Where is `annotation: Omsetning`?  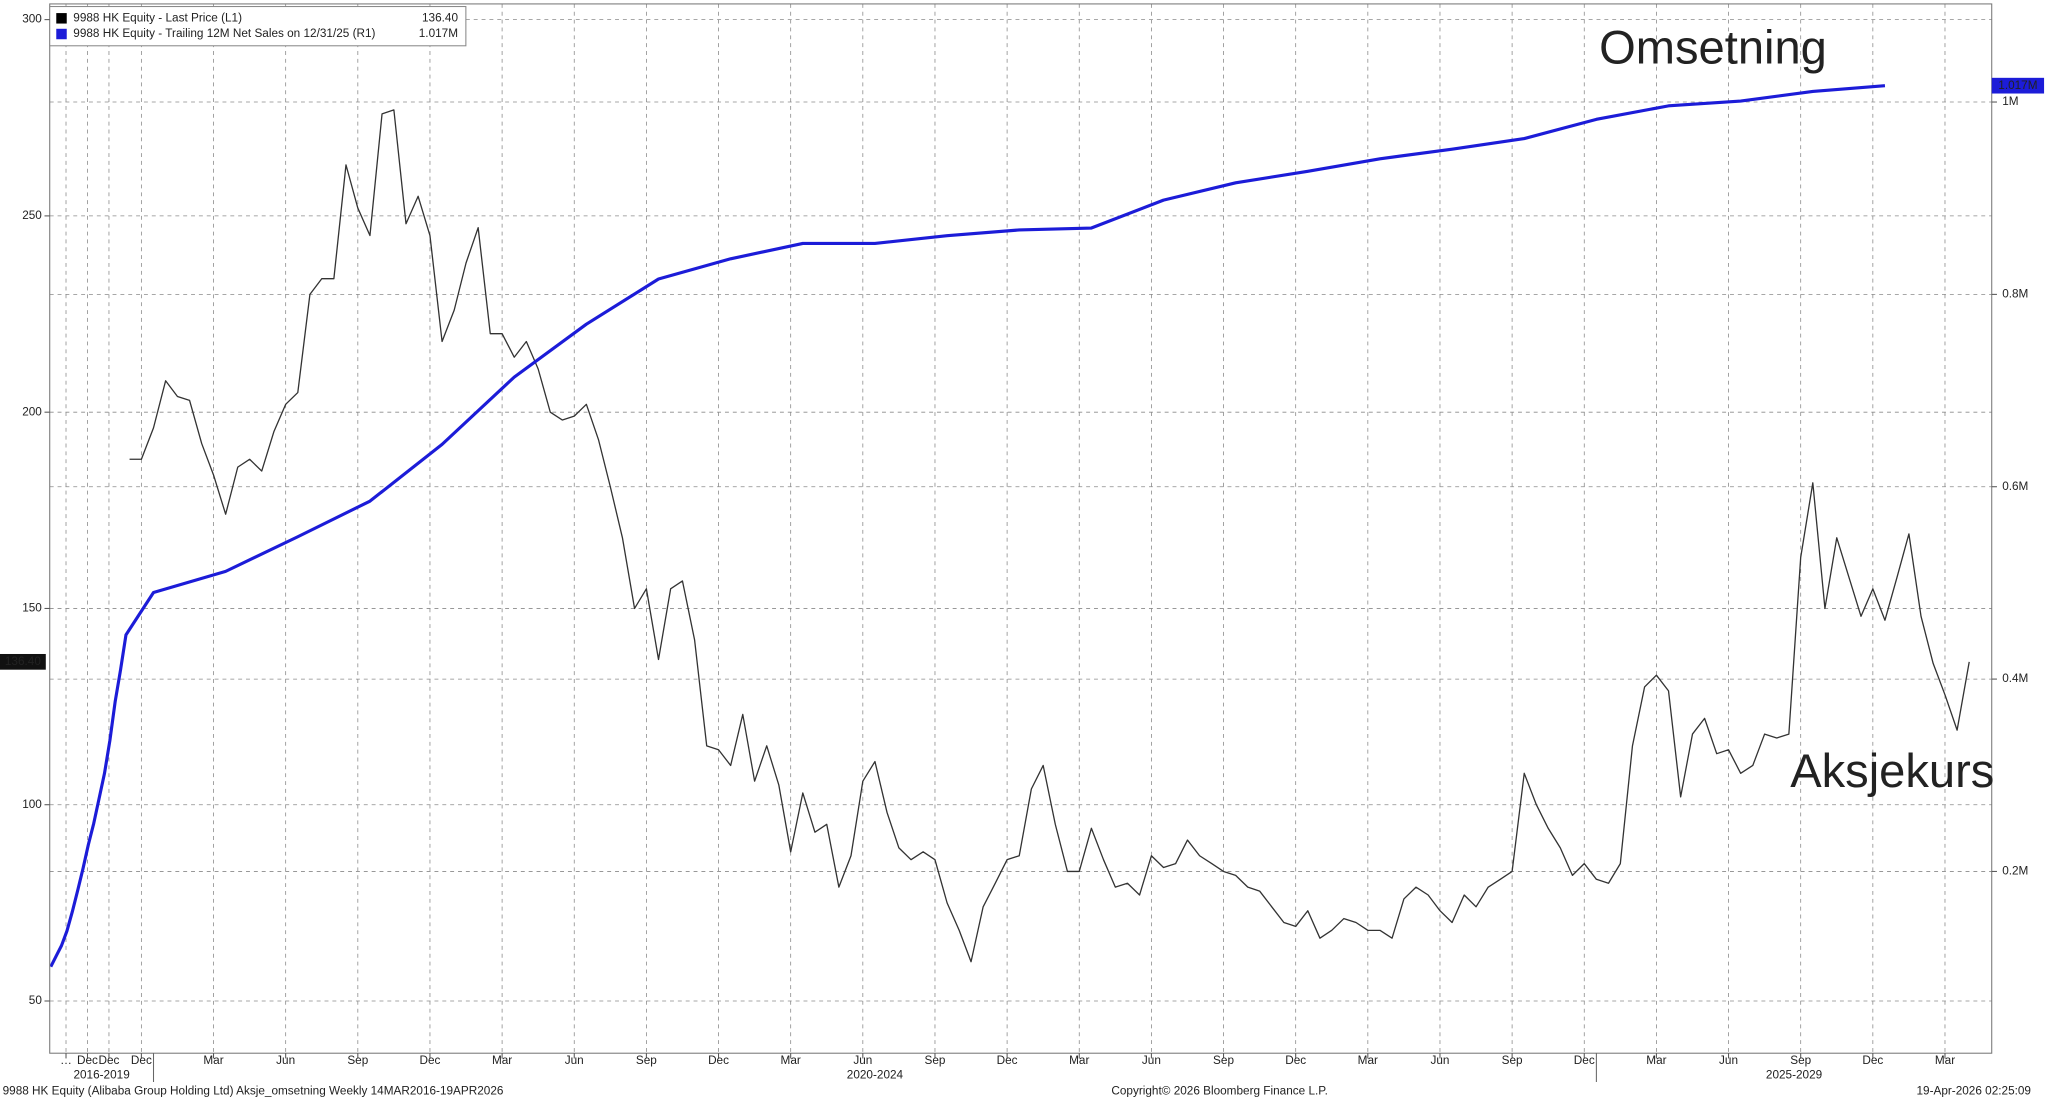
annotation: Omsetning is located at coordinates (1713, 46).